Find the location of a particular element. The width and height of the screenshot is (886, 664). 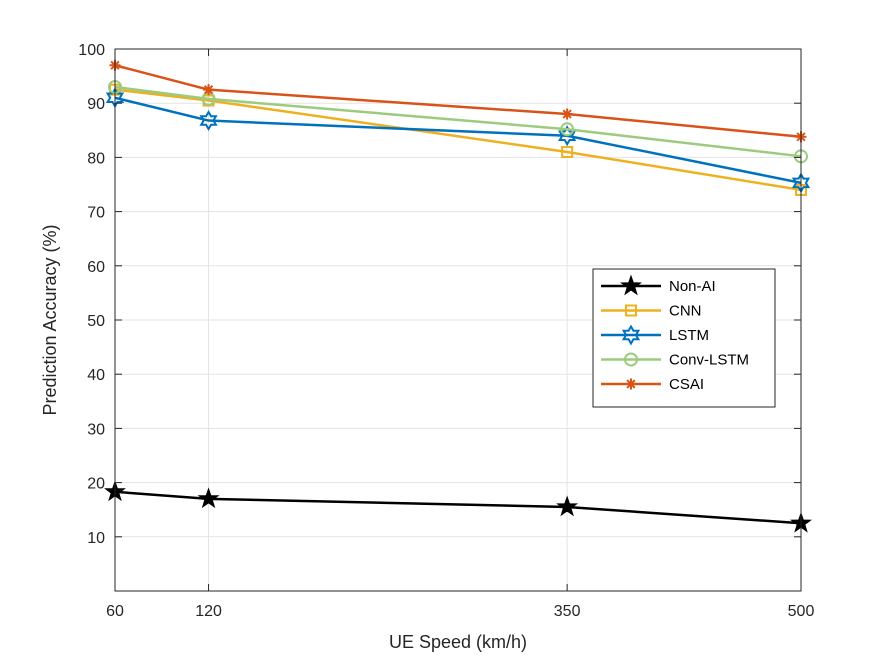

y-tick-label: 10 is located at coordinates (96, 538).